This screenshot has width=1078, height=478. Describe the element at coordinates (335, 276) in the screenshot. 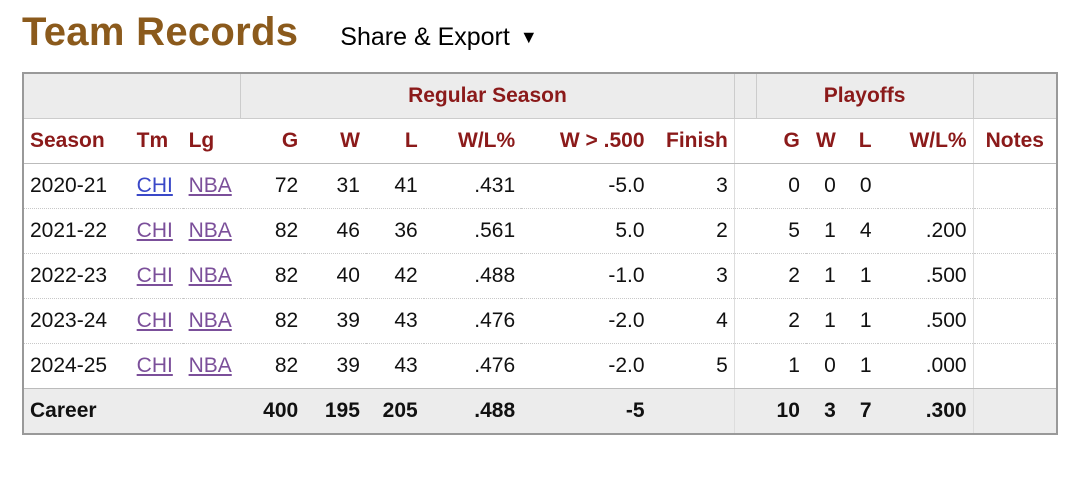

I see `wins-cell: 40` at that location.